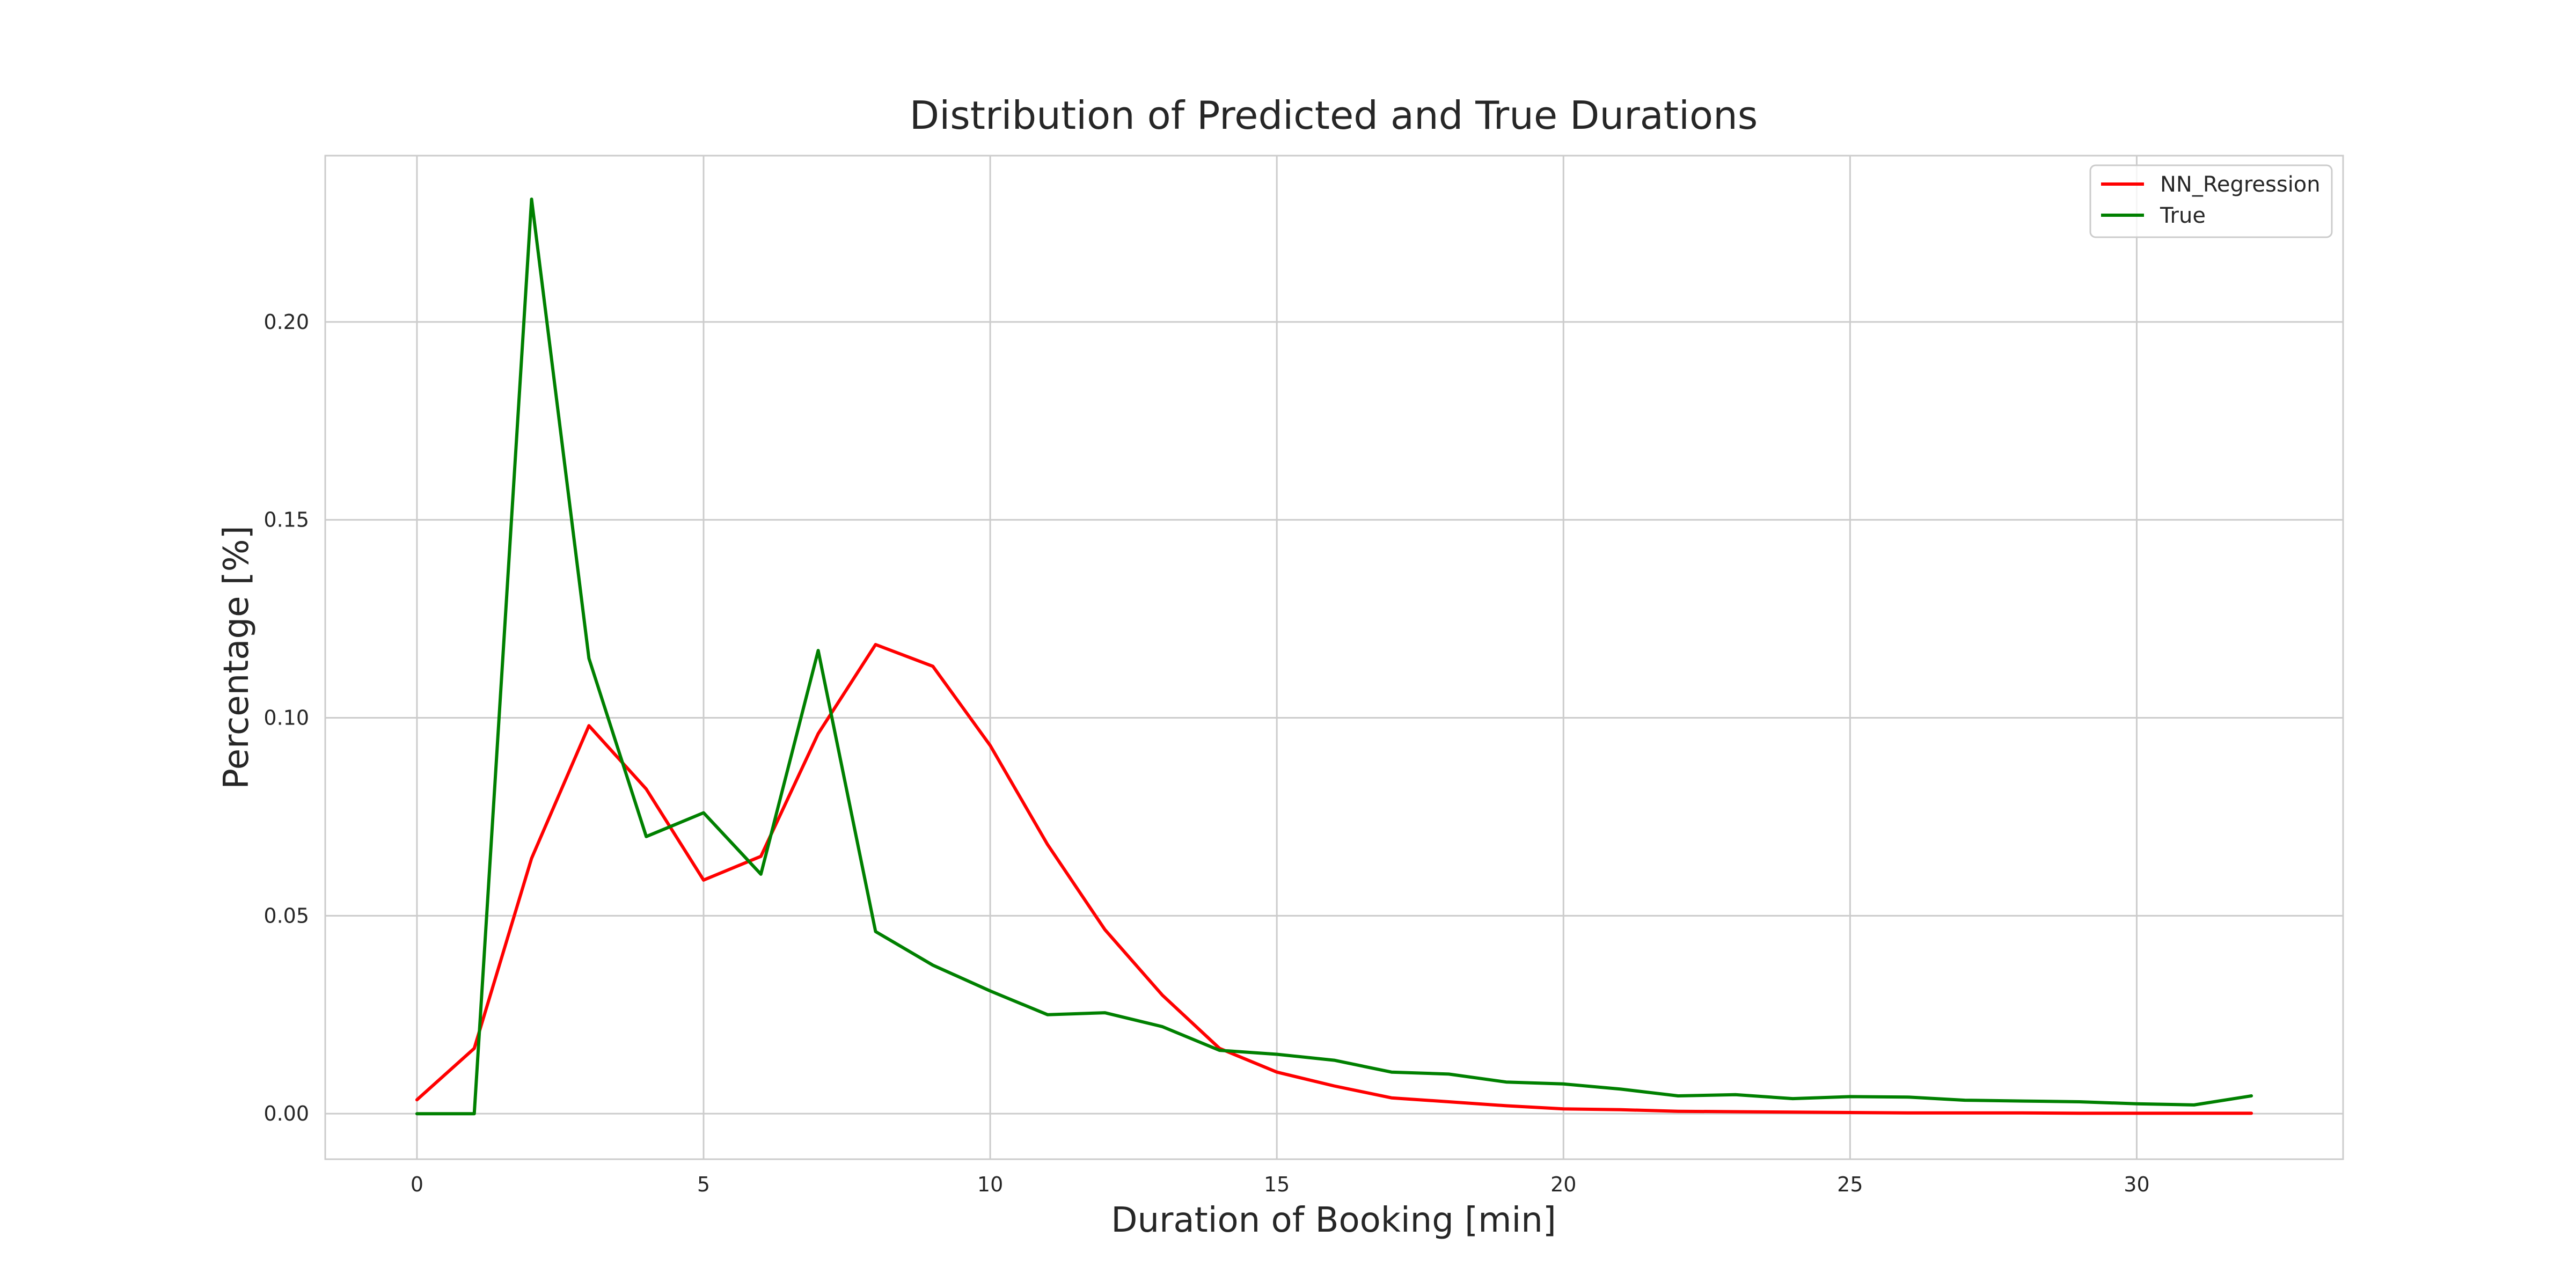  I want to click on x-tick-label-1: 5, so click(703, 1184).